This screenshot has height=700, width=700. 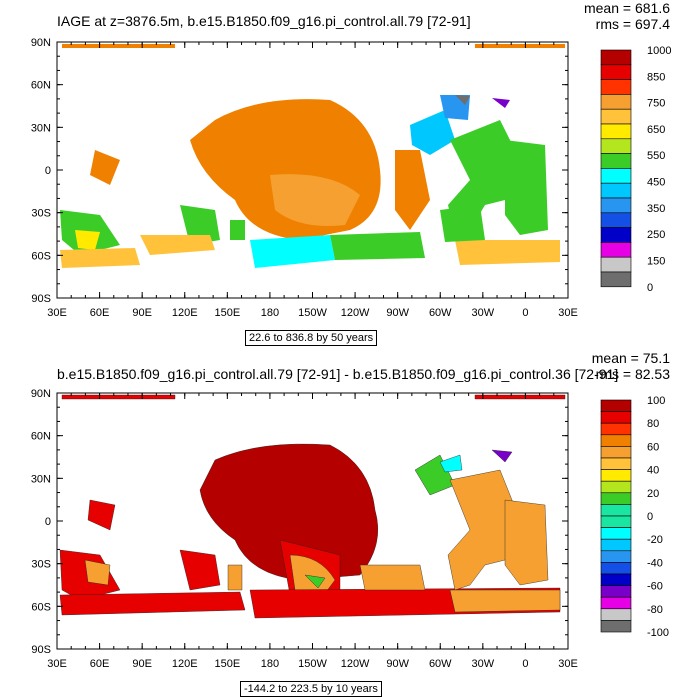 I want to click on colorbar-label: 150, so click(x=656, y=261).